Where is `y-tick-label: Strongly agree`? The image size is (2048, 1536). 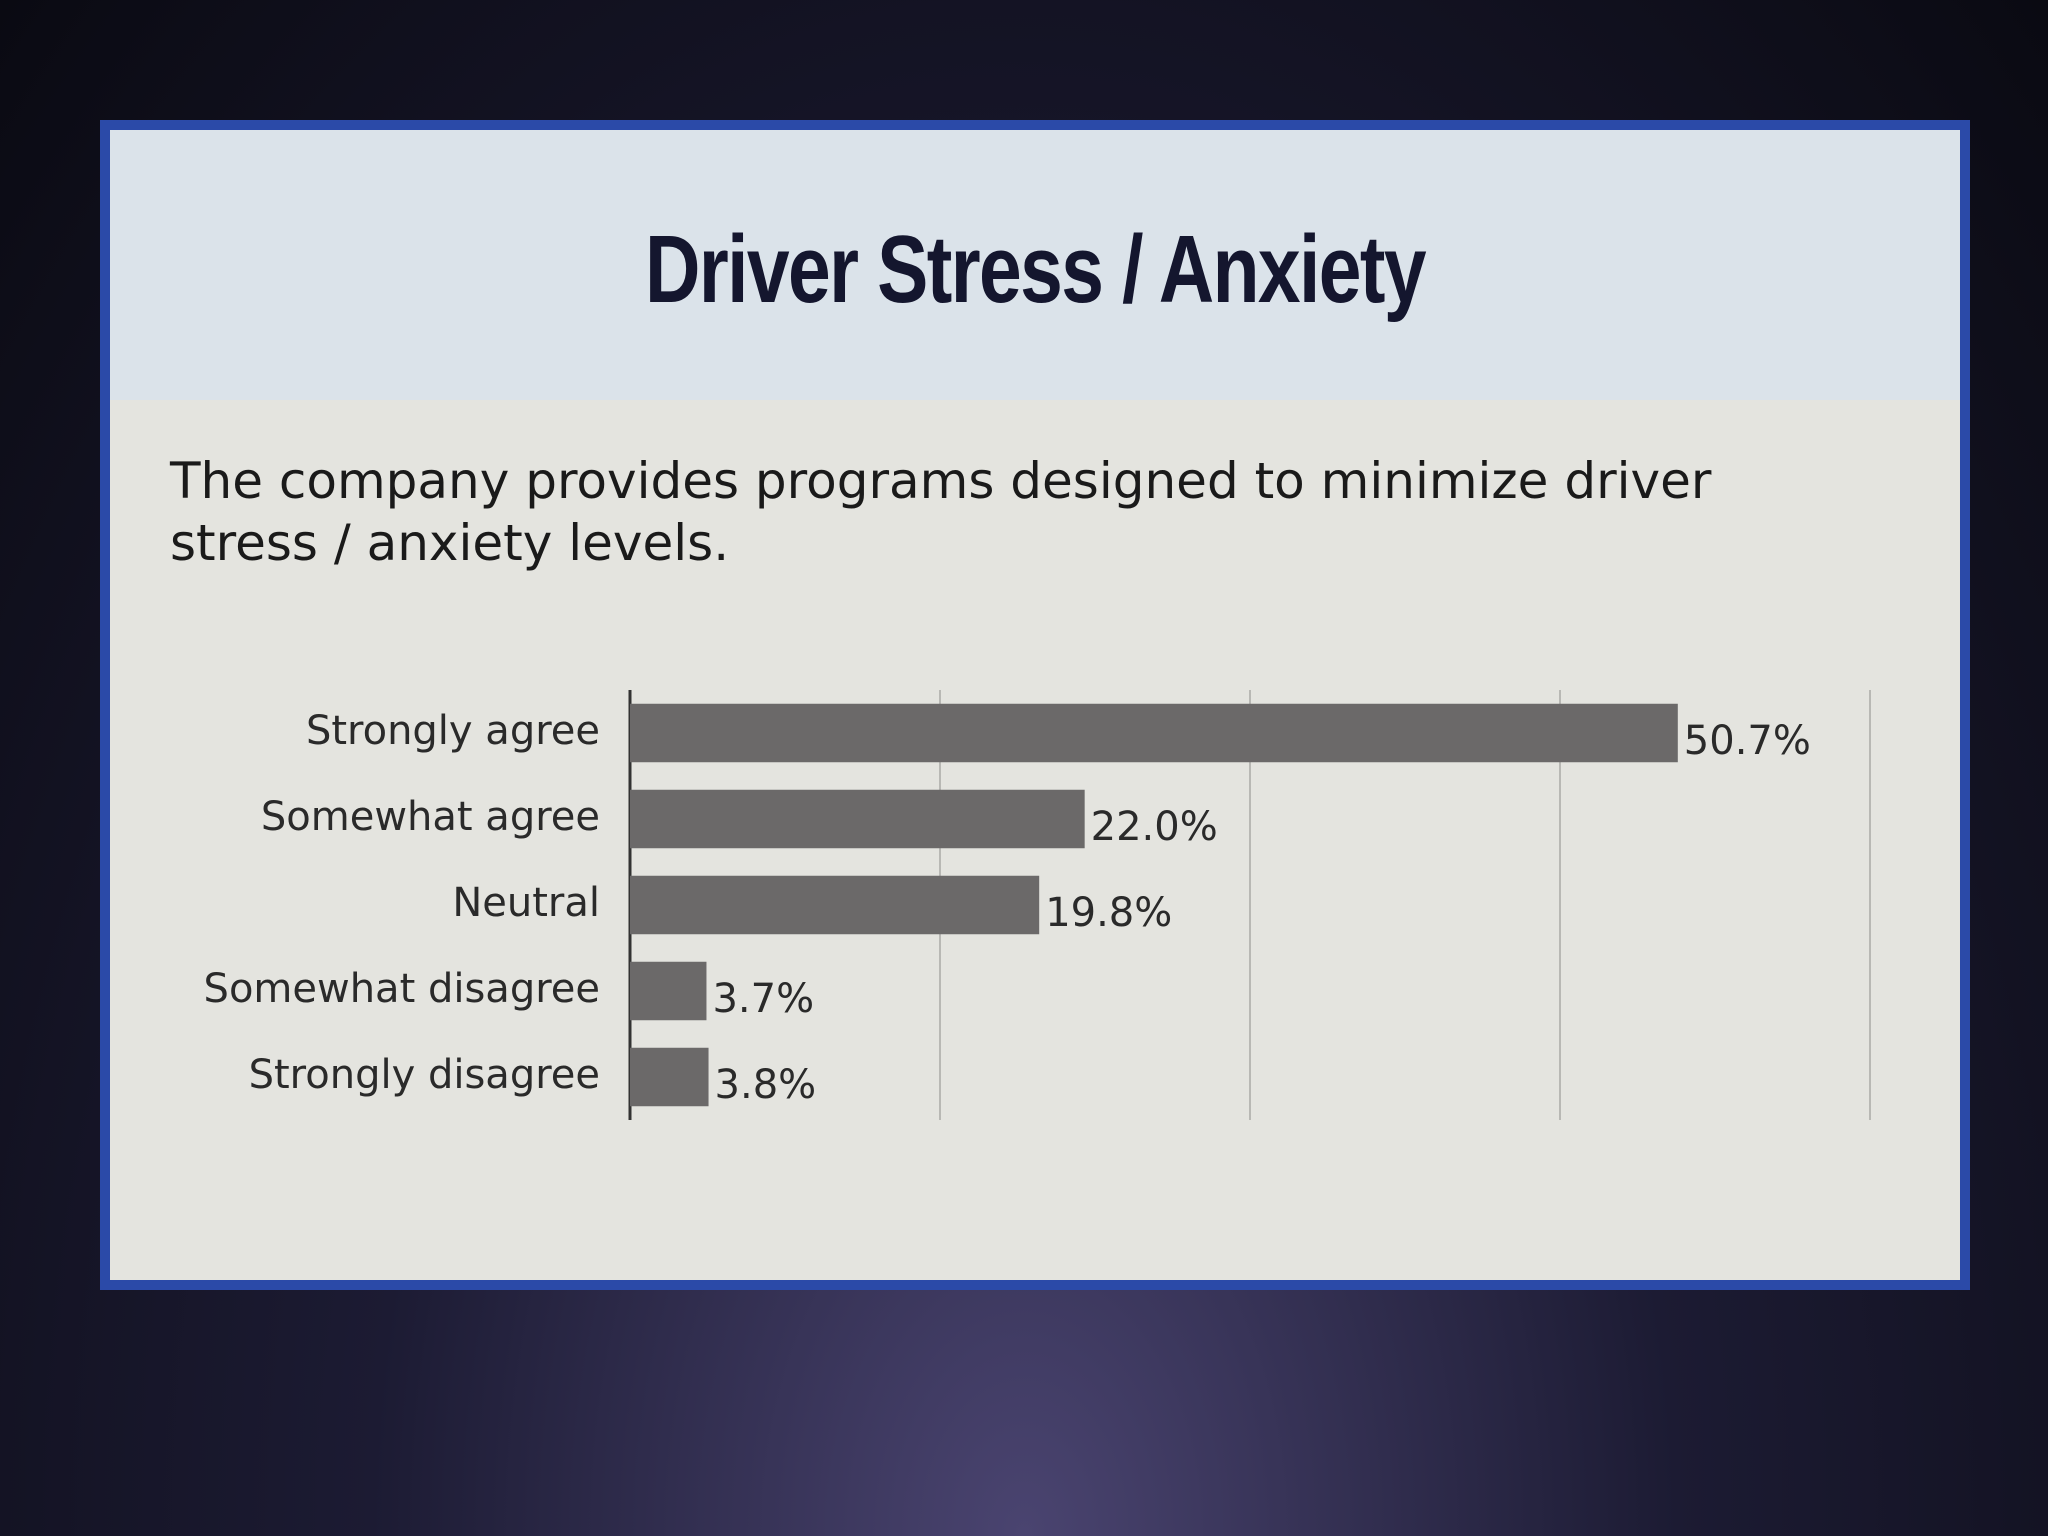
y-tick-label: Strongly agree is located at coordinates (453, 731).